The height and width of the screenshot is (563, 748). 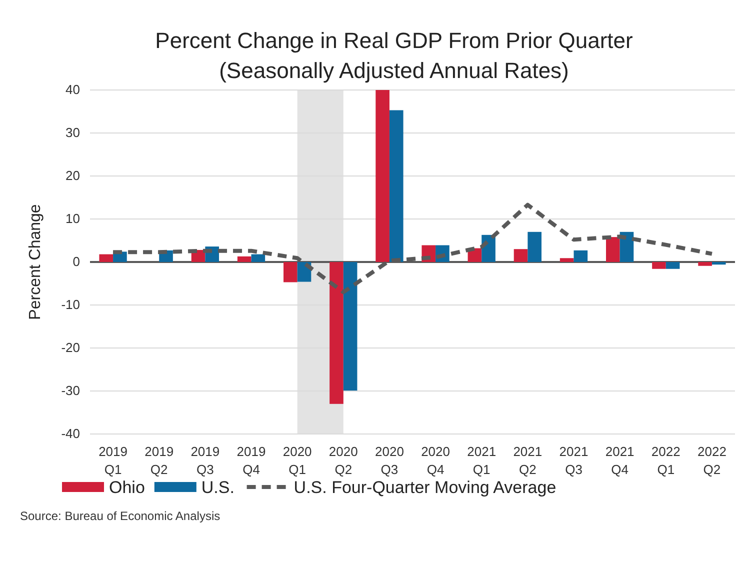 What do you see at coordinates (712, 460) in the screenshot?
I see `x-tick-label: 2022 Q2` at bounding box center [712, 460].